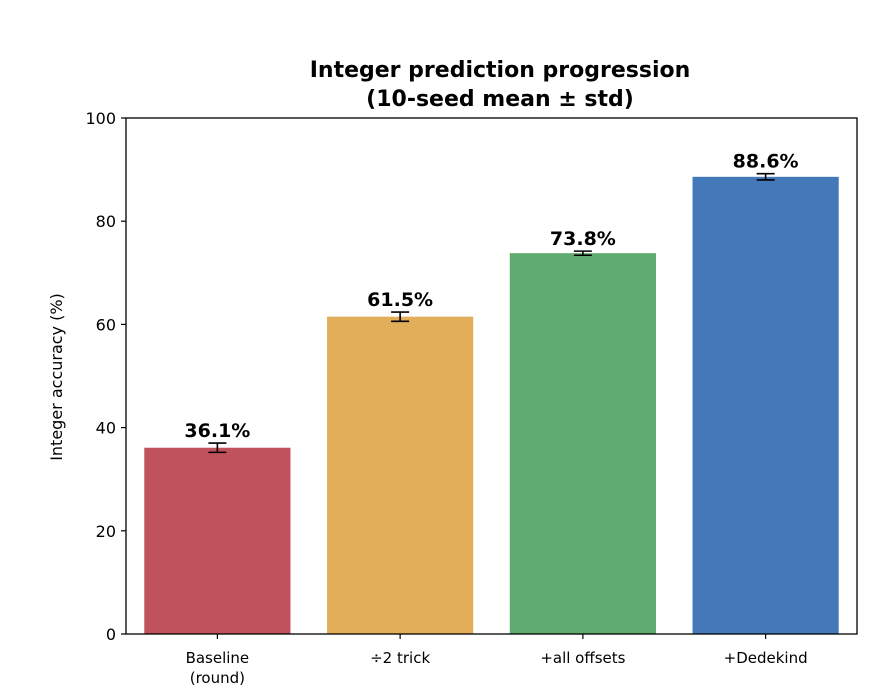  Describe the element at coordinates (217, 431) in the screenshot. I see `data-label: 36.1%` at that location.